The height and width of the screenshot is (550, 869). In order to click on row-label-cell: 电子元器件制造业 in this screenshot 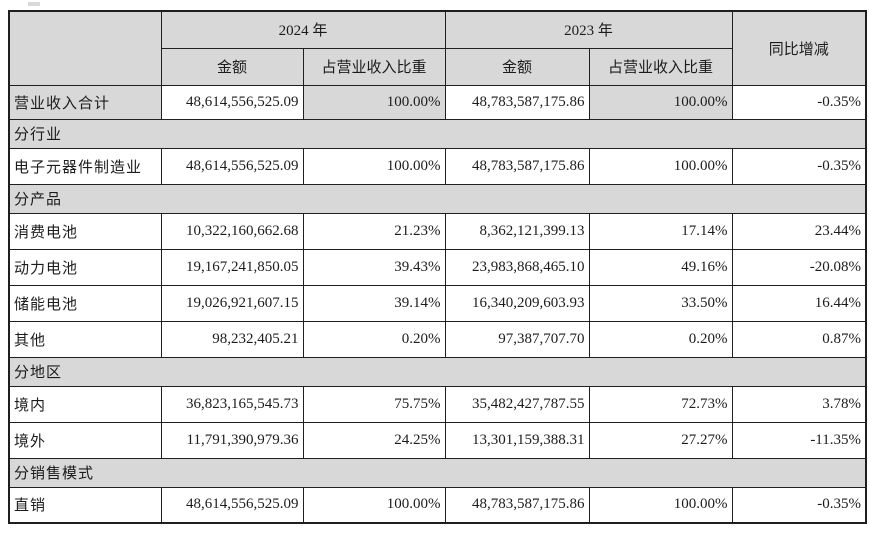, I will do `click(85, 166)`.